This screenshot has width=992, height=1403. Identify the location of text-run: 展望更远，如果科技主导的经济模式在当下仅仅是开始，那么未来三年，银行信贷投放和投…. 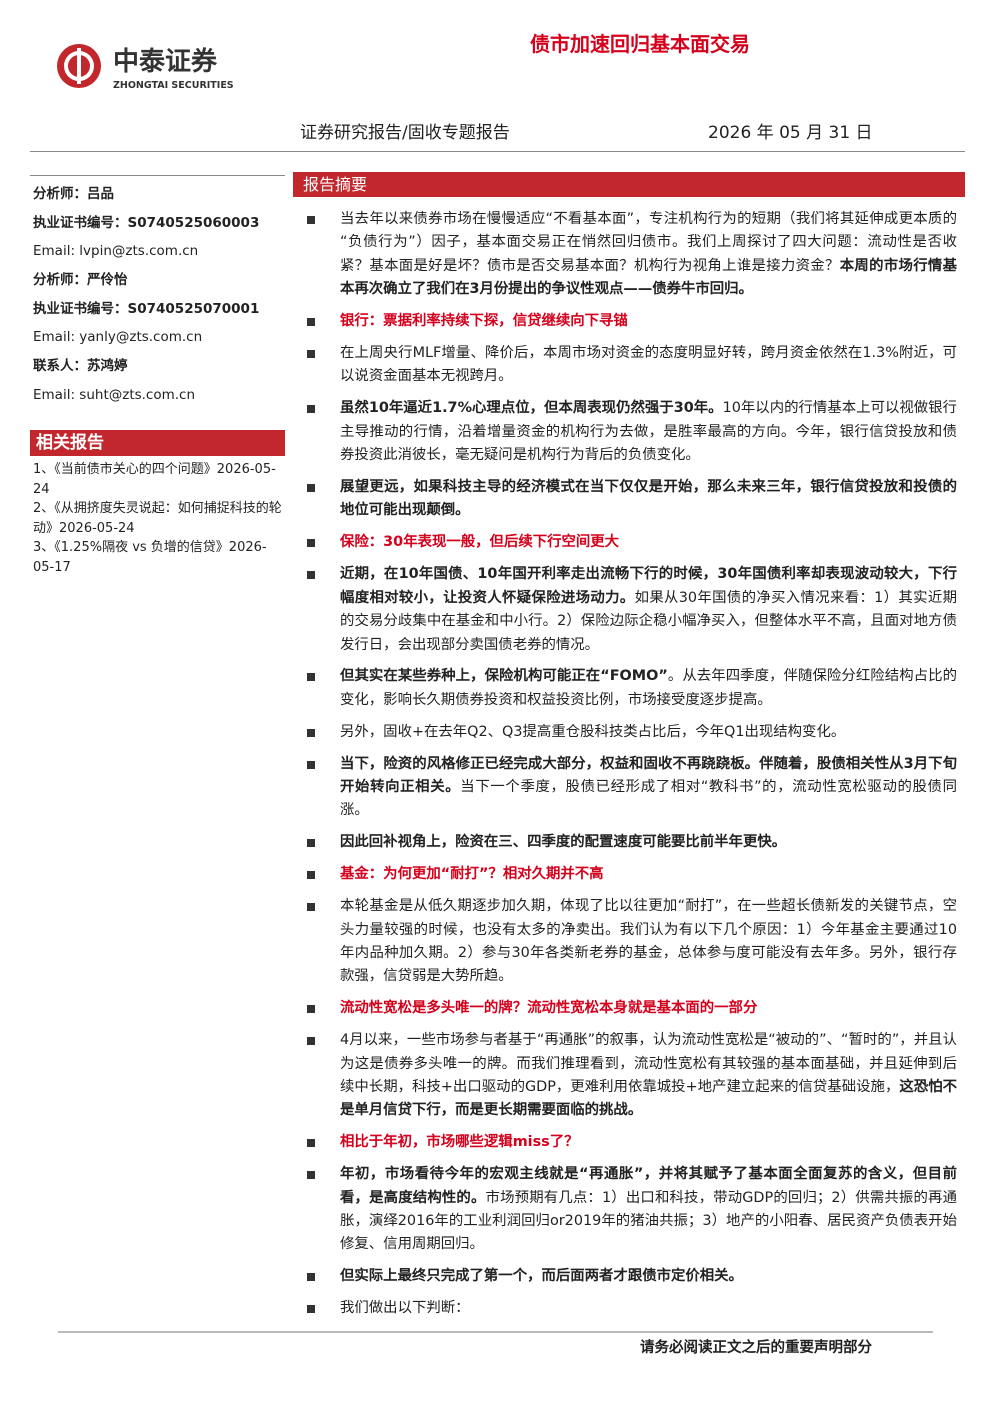
(648, 499).